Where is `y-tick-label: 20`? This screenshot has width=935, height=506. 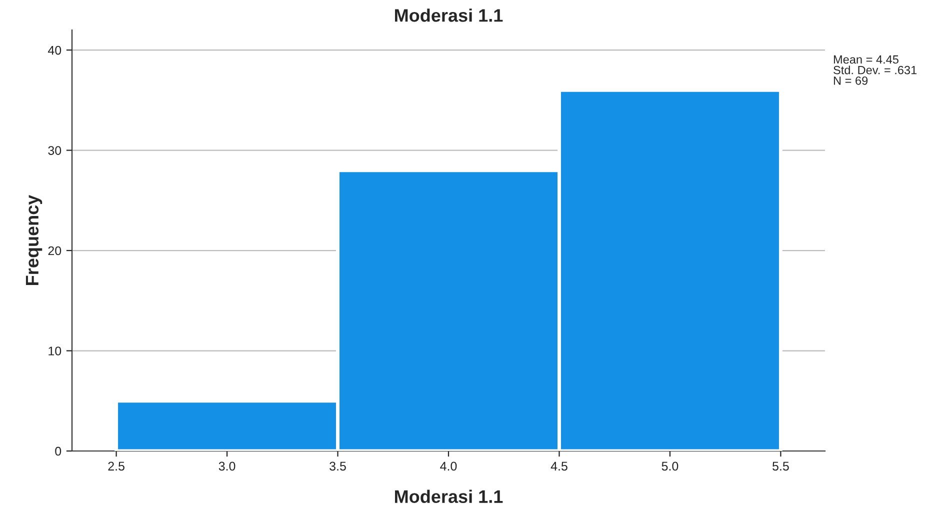 y-tick-label: 20 is located at coordinates (55, 251).